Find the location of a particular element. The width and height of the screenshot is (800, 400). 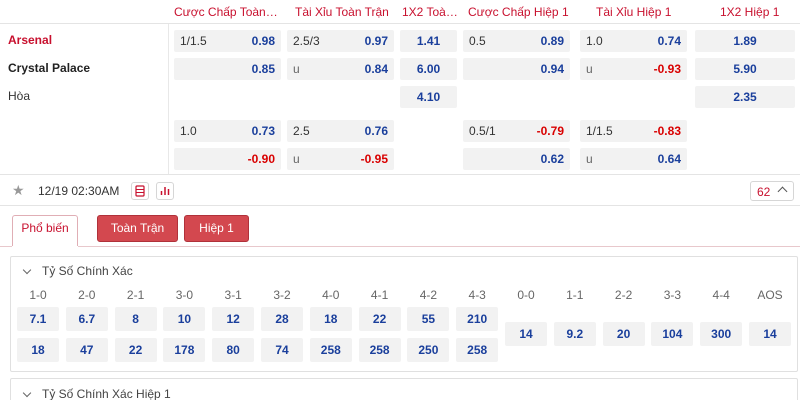

odd-value: 0.64 is located at coordinates (669, 159).